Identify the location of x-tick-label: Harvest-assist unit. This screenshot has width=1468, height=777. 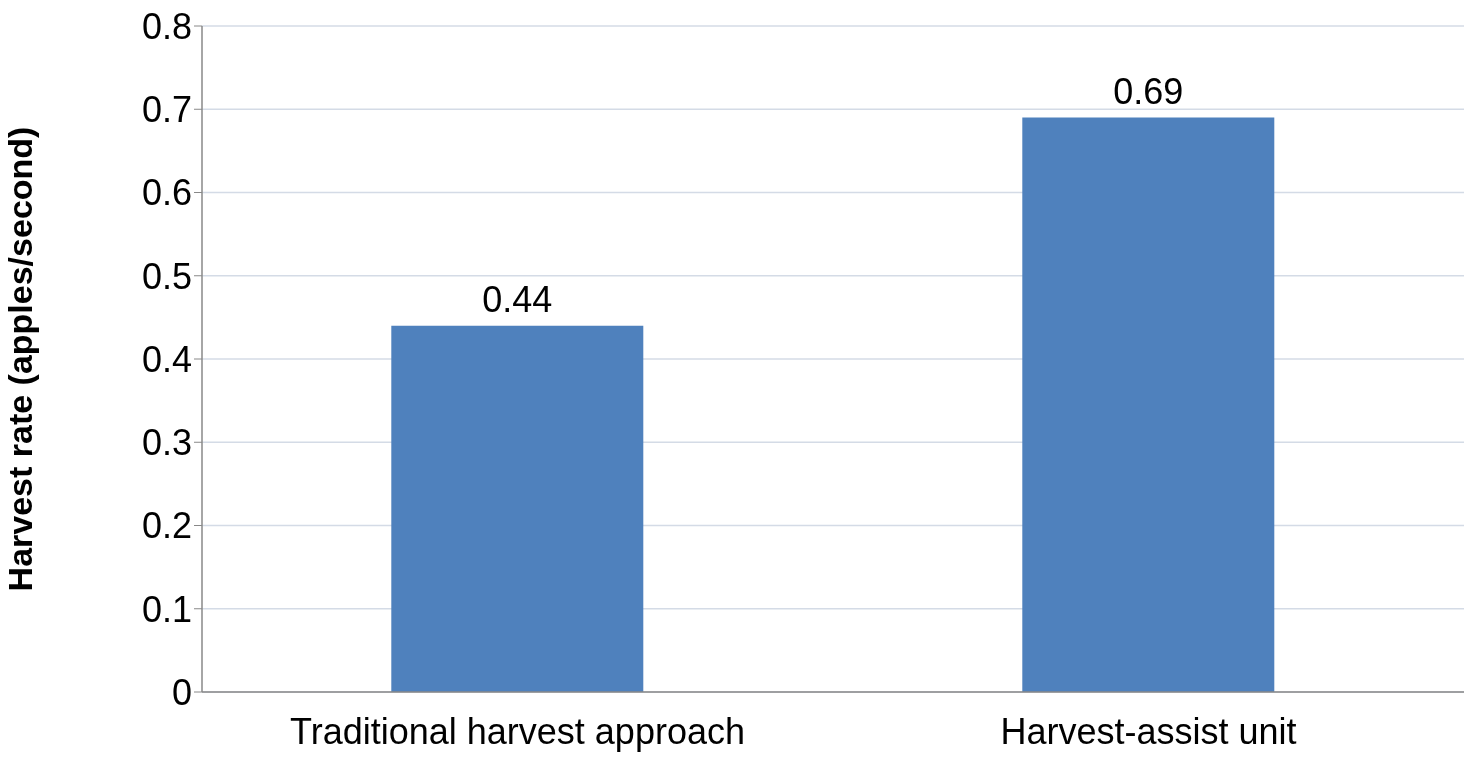
(1148, 731).